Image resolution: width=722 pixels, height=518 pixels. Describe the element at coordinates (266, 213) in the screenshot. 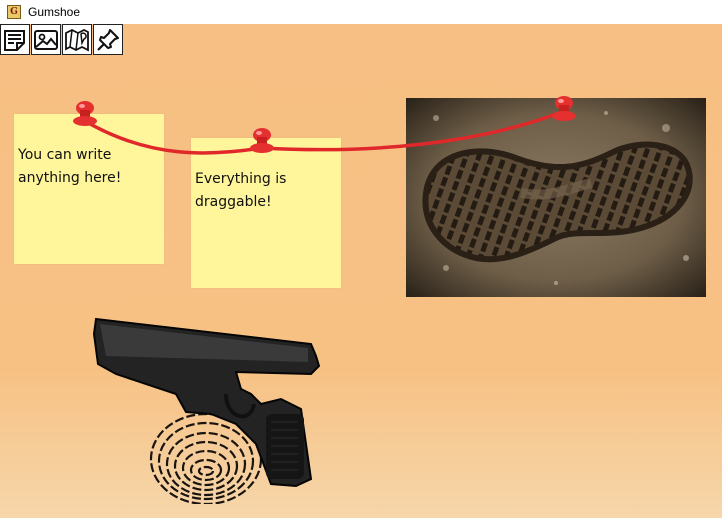

I see `sticky-note: Everything is draggable!` at that location.